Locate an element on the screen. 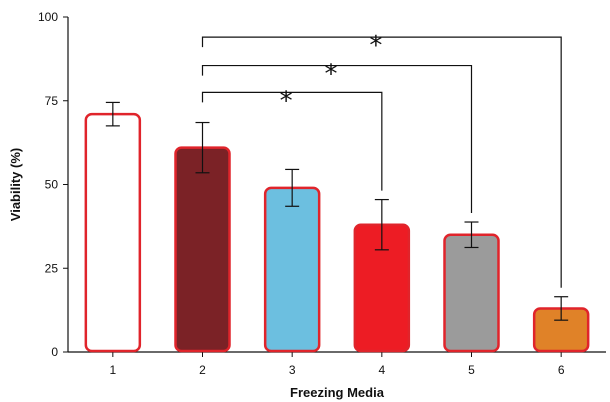 This screenshot has width=610, height=402. significance-bracket is located at coordinates (292, 141).